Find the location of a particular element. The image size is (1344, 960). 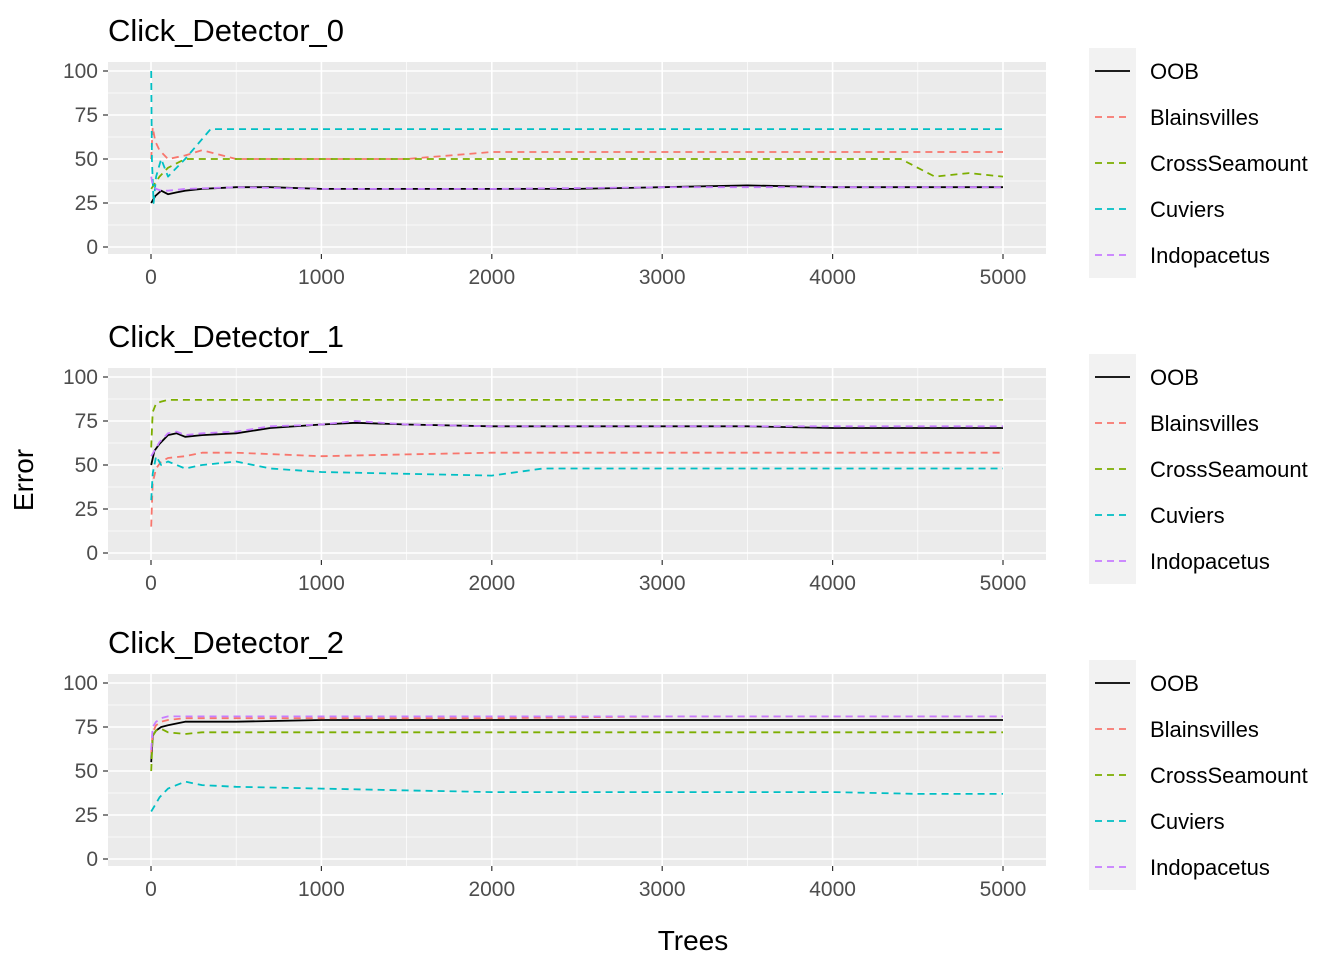

panel-title: Click_Detector_1 is located at coordinates (226, 336).